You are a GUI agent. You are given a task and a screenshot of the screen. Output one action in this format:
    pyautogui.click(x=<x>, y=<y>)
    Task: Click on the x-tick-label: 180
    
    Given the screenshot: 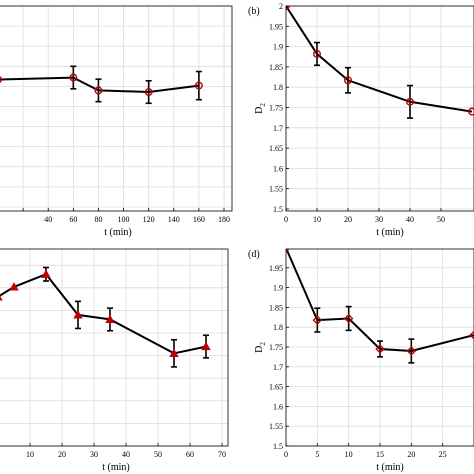 What is the action you would take?
    pyautogui.click(x=224, y=219)
    